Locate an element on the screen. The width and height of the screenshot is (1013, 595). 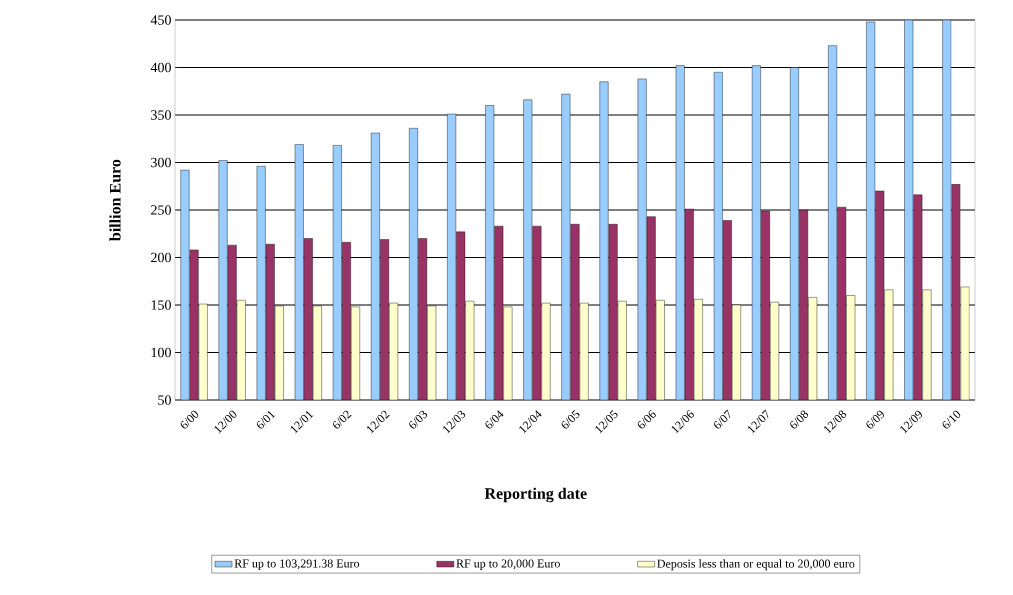
y-tick-label: 250 is located at coordinates (161, 210).